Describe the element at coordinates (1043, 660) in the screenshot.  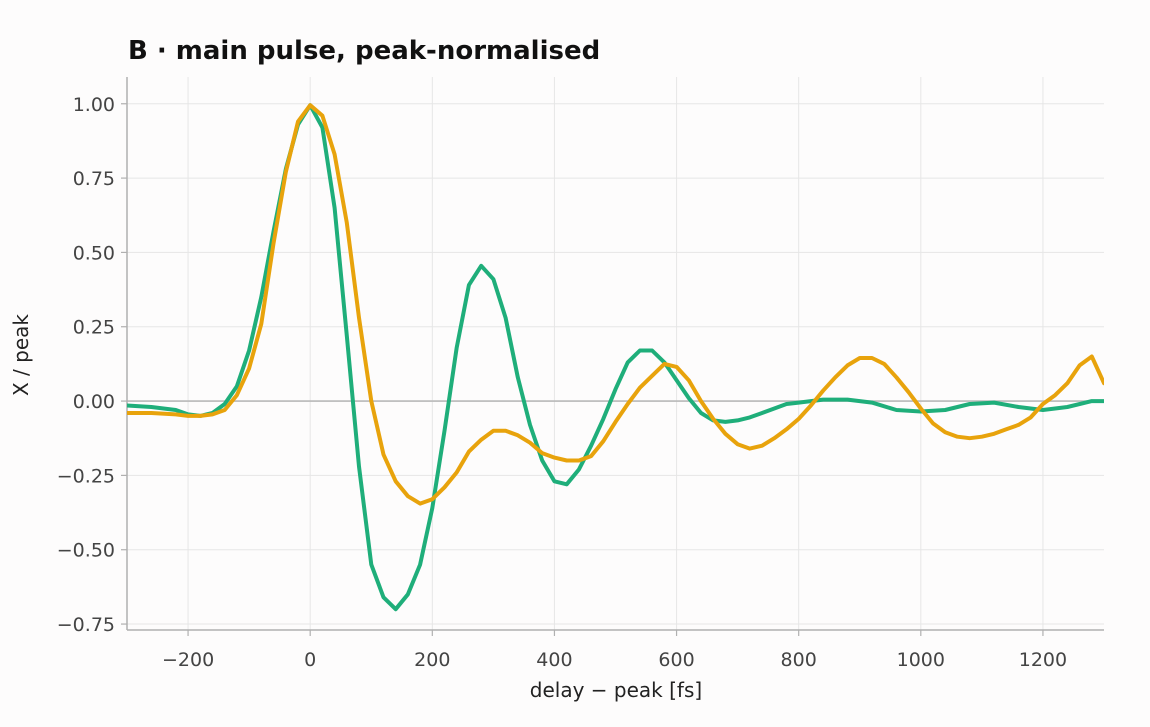
I see `x-tick-label: 1200` at that location.